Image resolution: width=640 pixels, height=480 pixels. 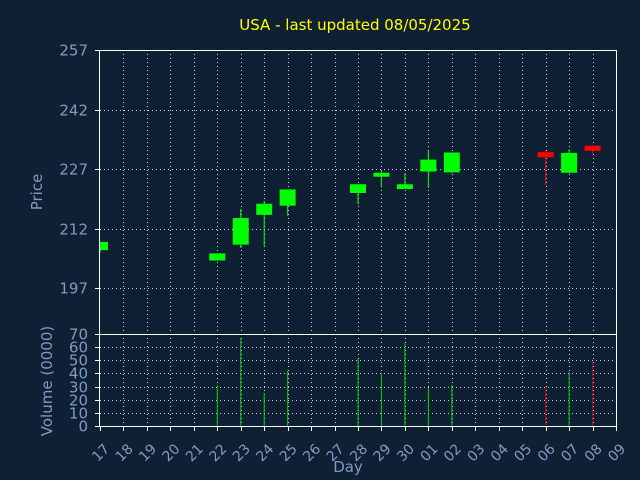 What do you see at coordinates (430, 453) in the screenshot?
I see `x-tick-label: 01` at bounding box center [430, 453].